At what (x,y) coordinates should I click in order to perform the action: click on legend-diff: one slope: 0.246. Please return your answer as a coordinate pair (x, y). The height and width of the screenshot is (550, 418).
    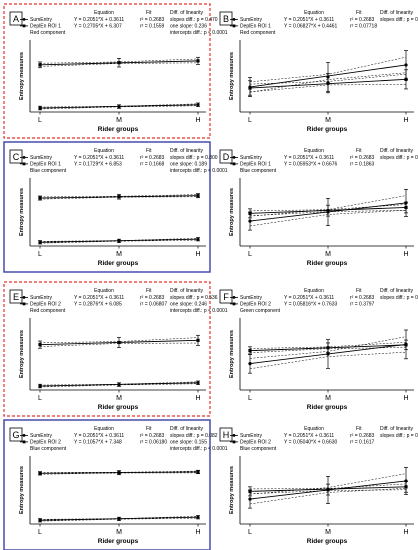
    Looking at the image, I should click on (188, 305).